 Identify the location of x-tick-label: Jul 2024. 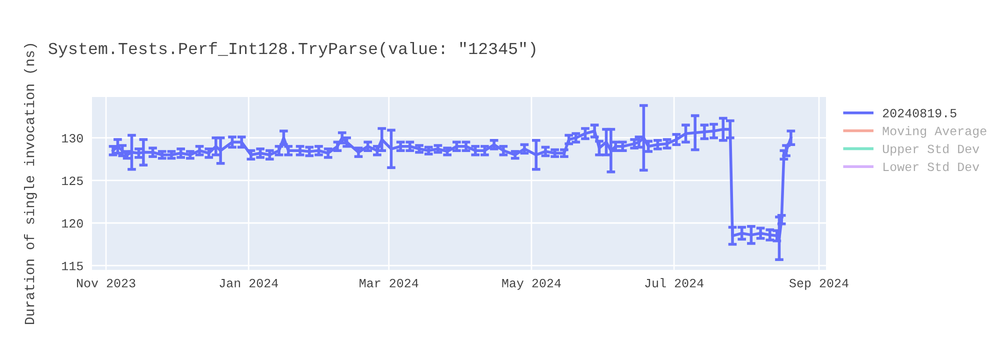
(674, 283).